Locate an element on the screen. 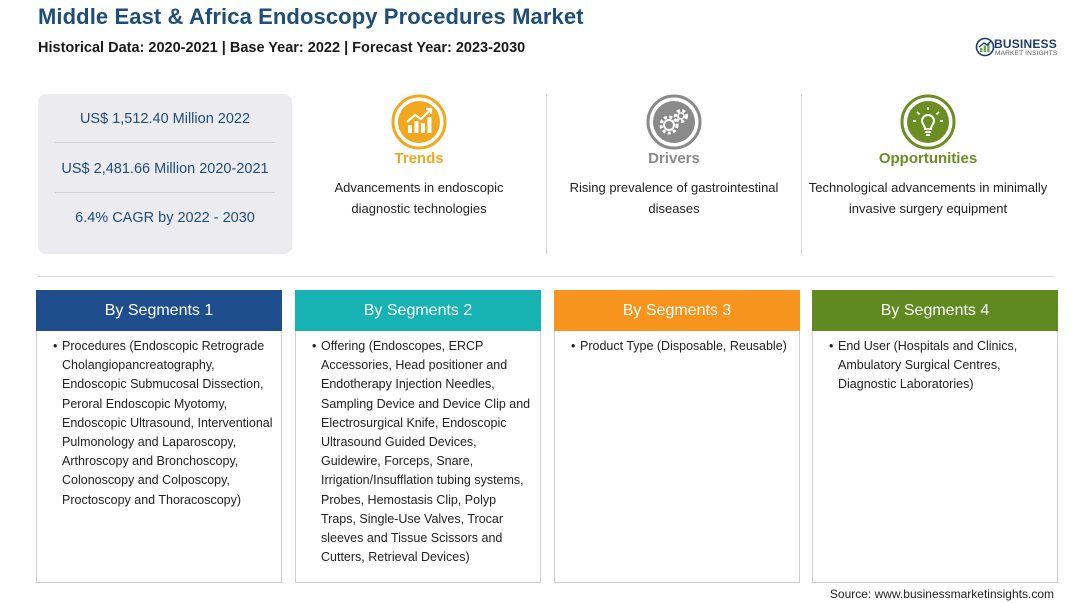 This screenshot has width=1092, height=603. stat-cagr: 6.4% CAGR by 2022 - 2030 is located at coordinates (165, 218).